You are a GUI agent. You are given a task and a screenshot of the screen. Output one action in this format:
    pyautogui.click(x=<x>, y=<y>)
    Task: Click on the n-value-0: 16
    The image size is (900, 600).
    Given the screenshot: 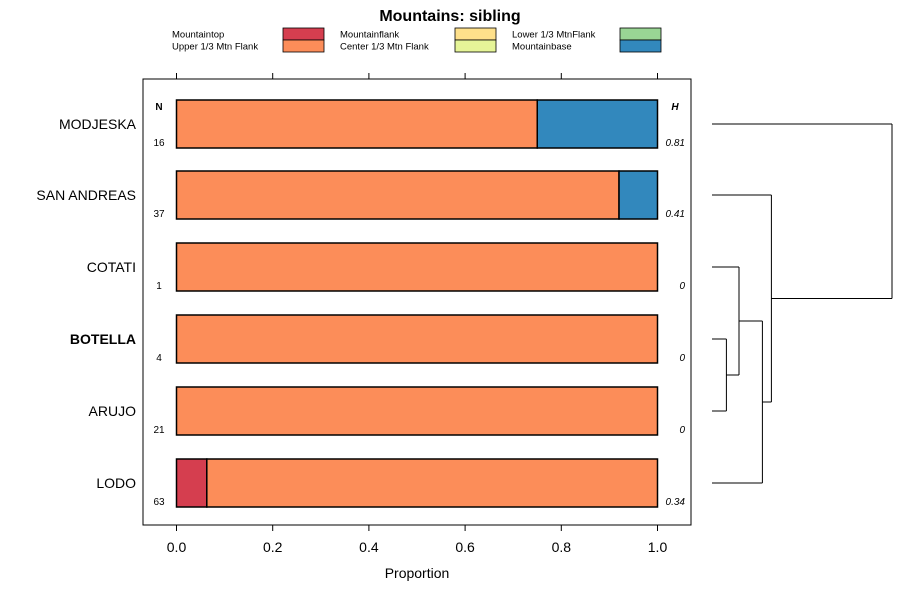 What is the action you would take?
    pyautogui.click(x=159, y=143)
    